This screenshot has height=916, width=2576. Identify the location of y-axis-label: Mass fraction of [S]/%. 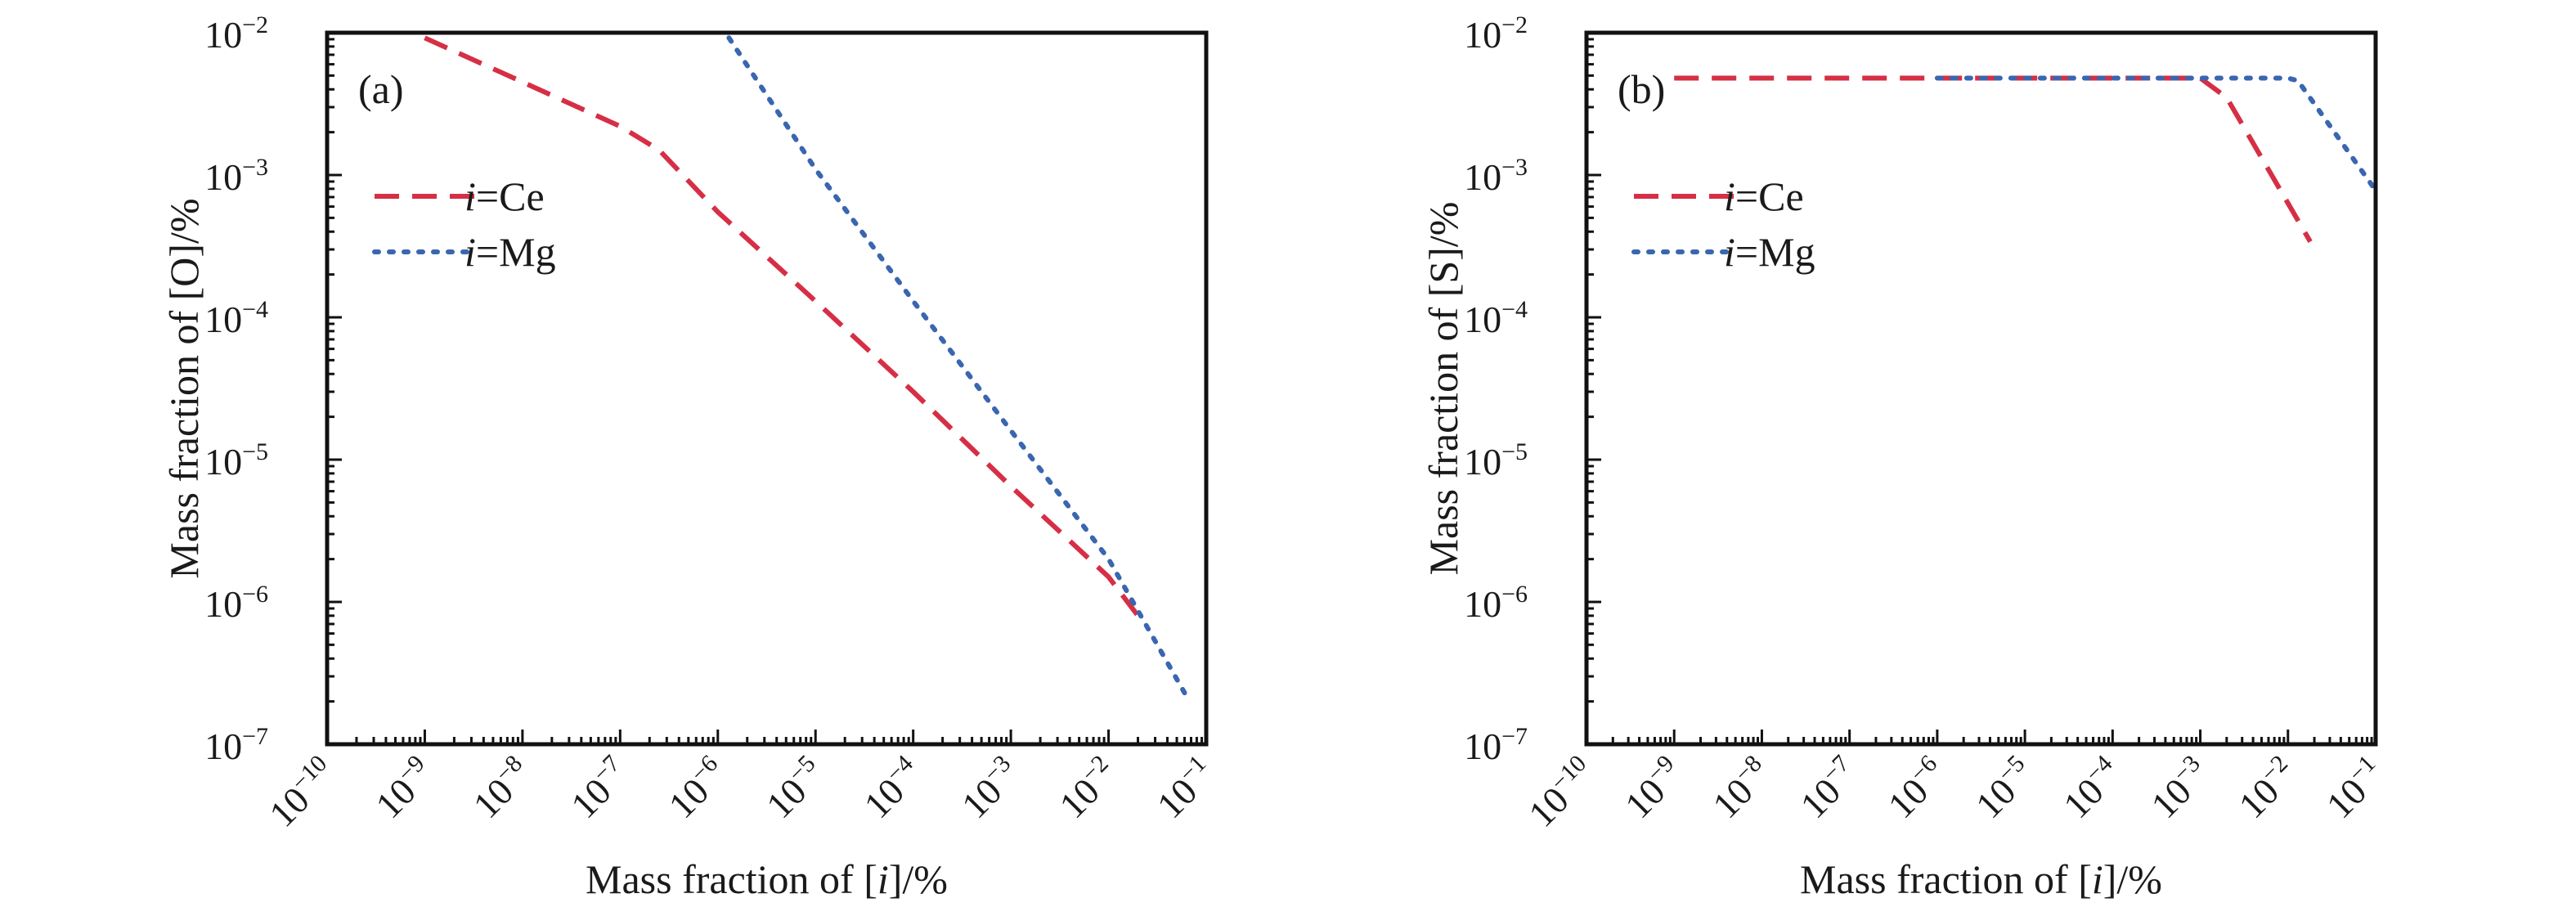
(1443, 389).